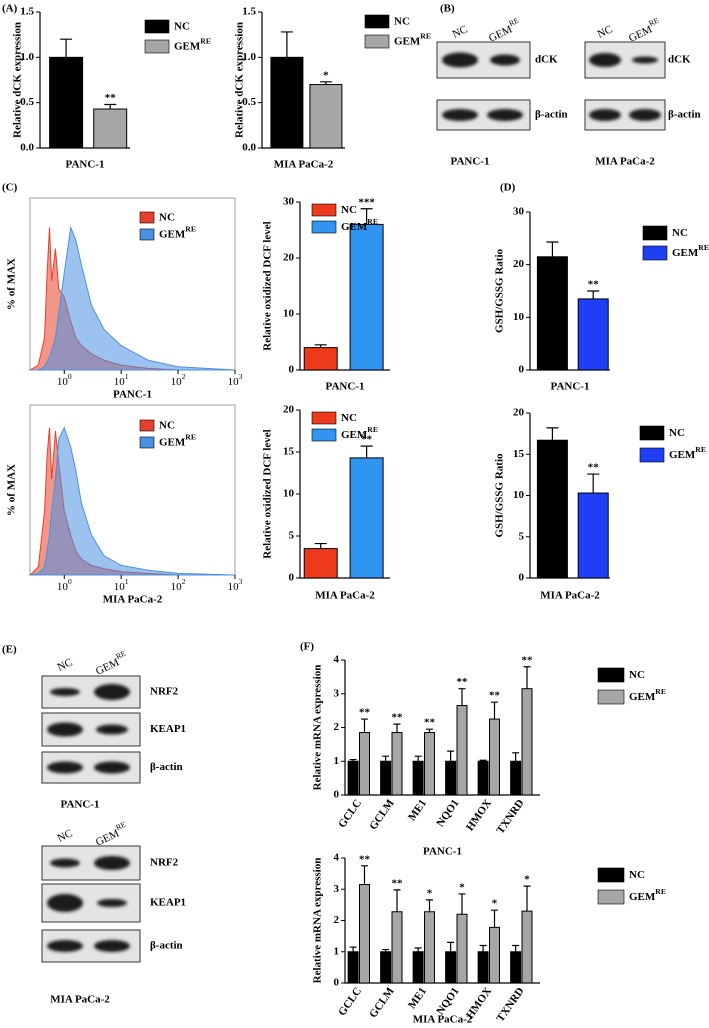  What do you see at coordinates (64, 584) in the screenshot?
I see `x-tick-label: 10⁰` at bounding box center [64, 584].